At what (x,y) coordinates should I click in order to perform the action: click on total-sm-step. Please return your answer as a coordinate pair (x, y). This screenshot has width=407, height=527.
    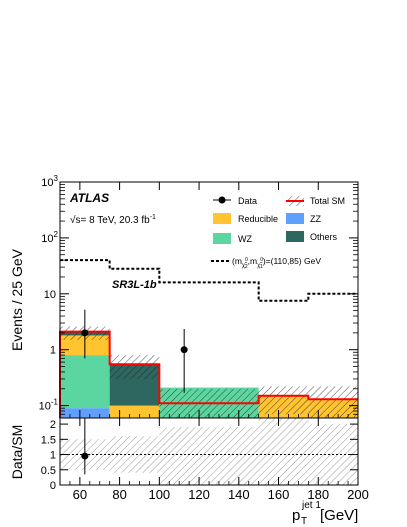
    Looking at the image, I should click on (208, 374).